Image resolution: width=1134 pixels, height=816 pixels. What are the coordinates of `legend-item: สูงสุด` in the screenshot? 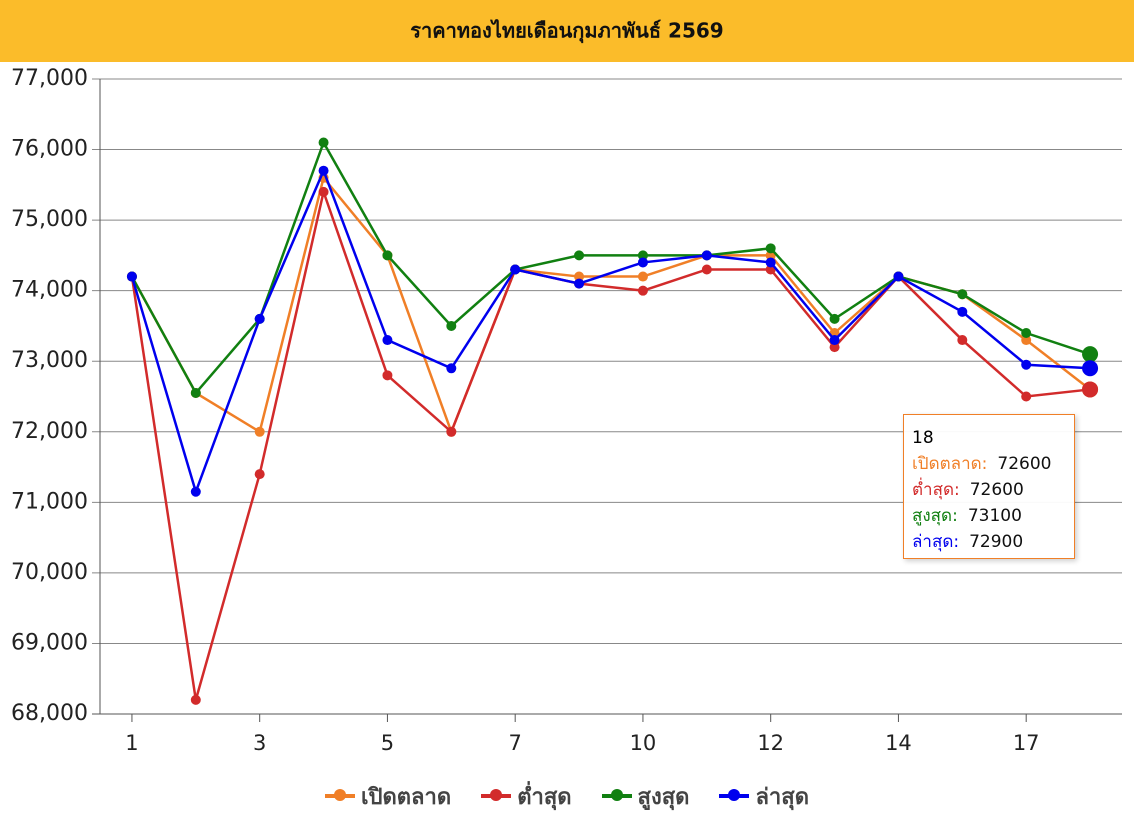 It's located at (645, 796).